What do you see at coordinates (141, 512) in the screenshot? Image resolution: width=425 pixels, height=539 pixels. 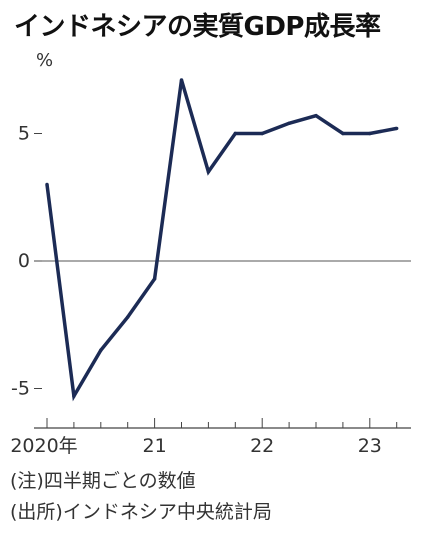 I see `source-text: (出所)インドネシア中央統計局` at bounding box center [141, 512].